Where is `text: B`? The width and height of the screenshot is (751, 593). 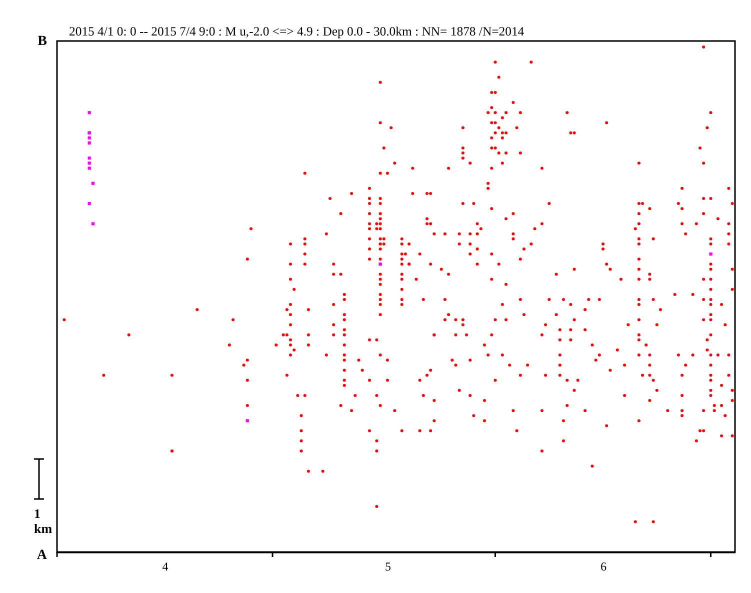 text: B is located at coordinates (42, 41).